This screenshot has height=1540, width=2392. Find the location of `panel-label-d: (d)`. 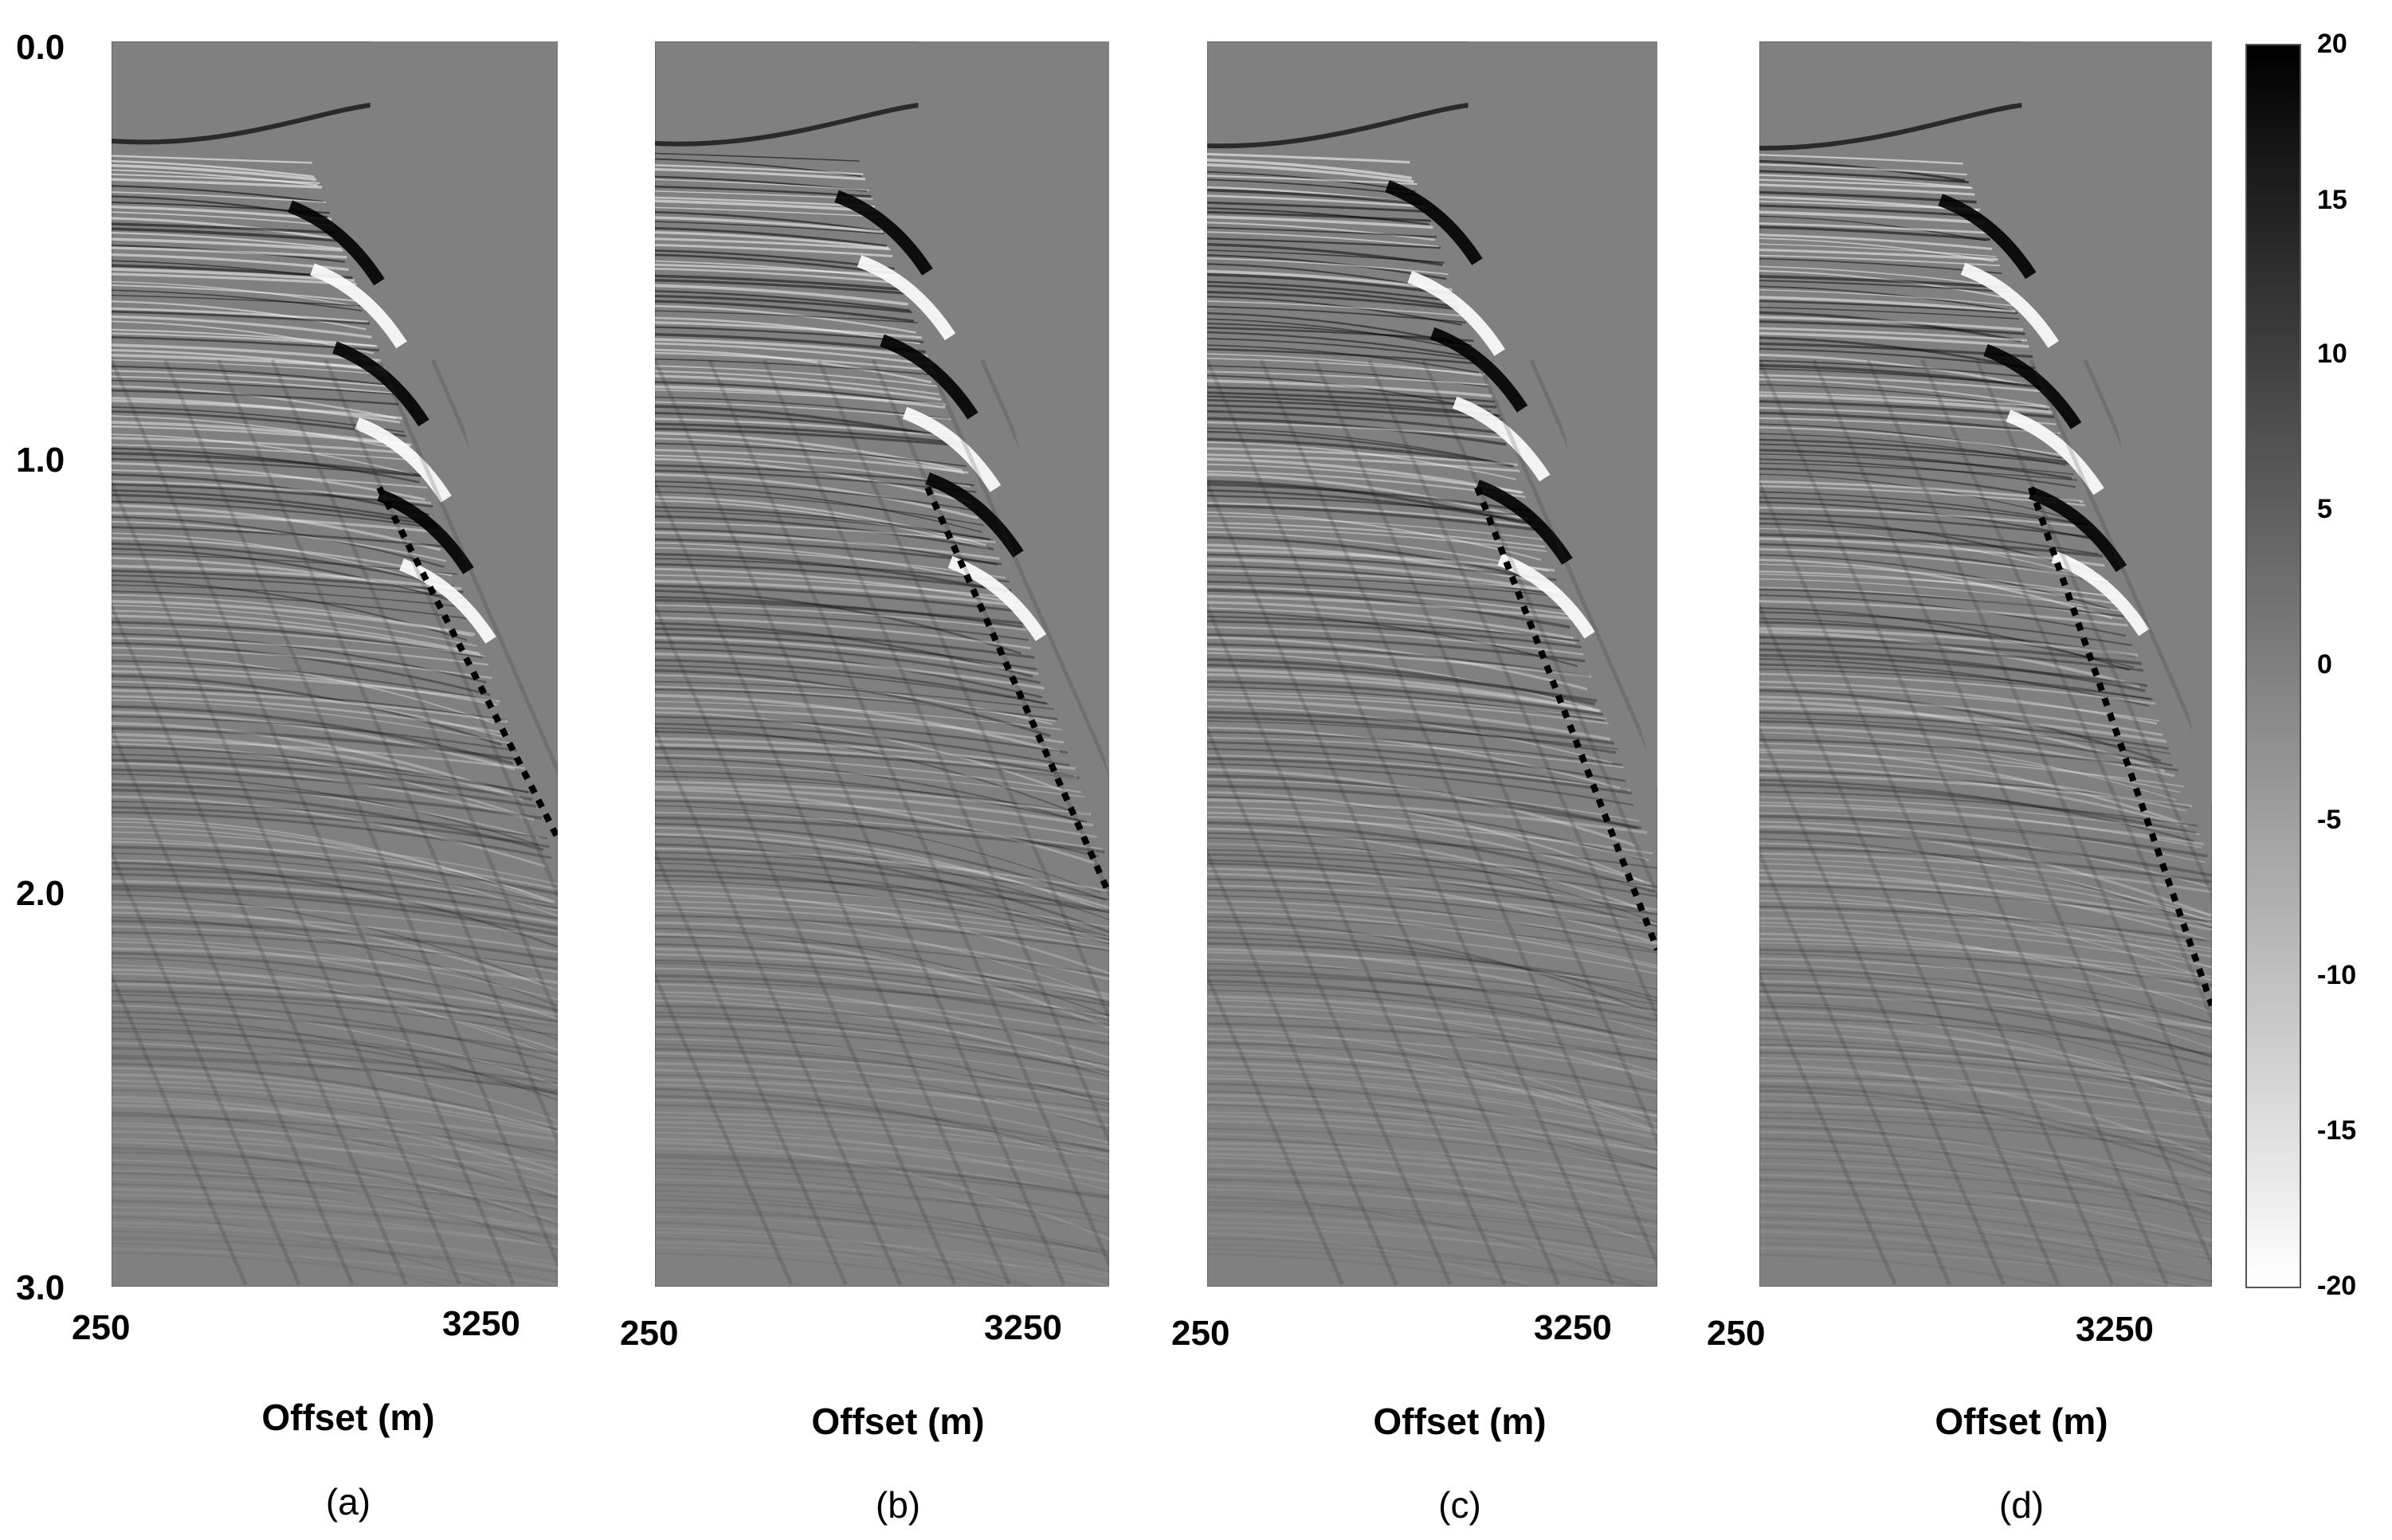

panel-label-d: (d) is located at coordinates (2022, 1505).